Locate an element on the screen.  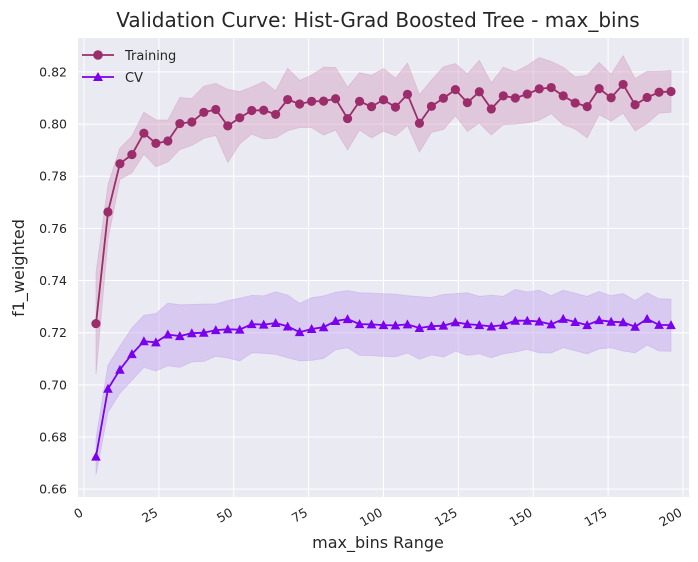
y-tick-label: 0.76 is located at coordinates (53, 228).